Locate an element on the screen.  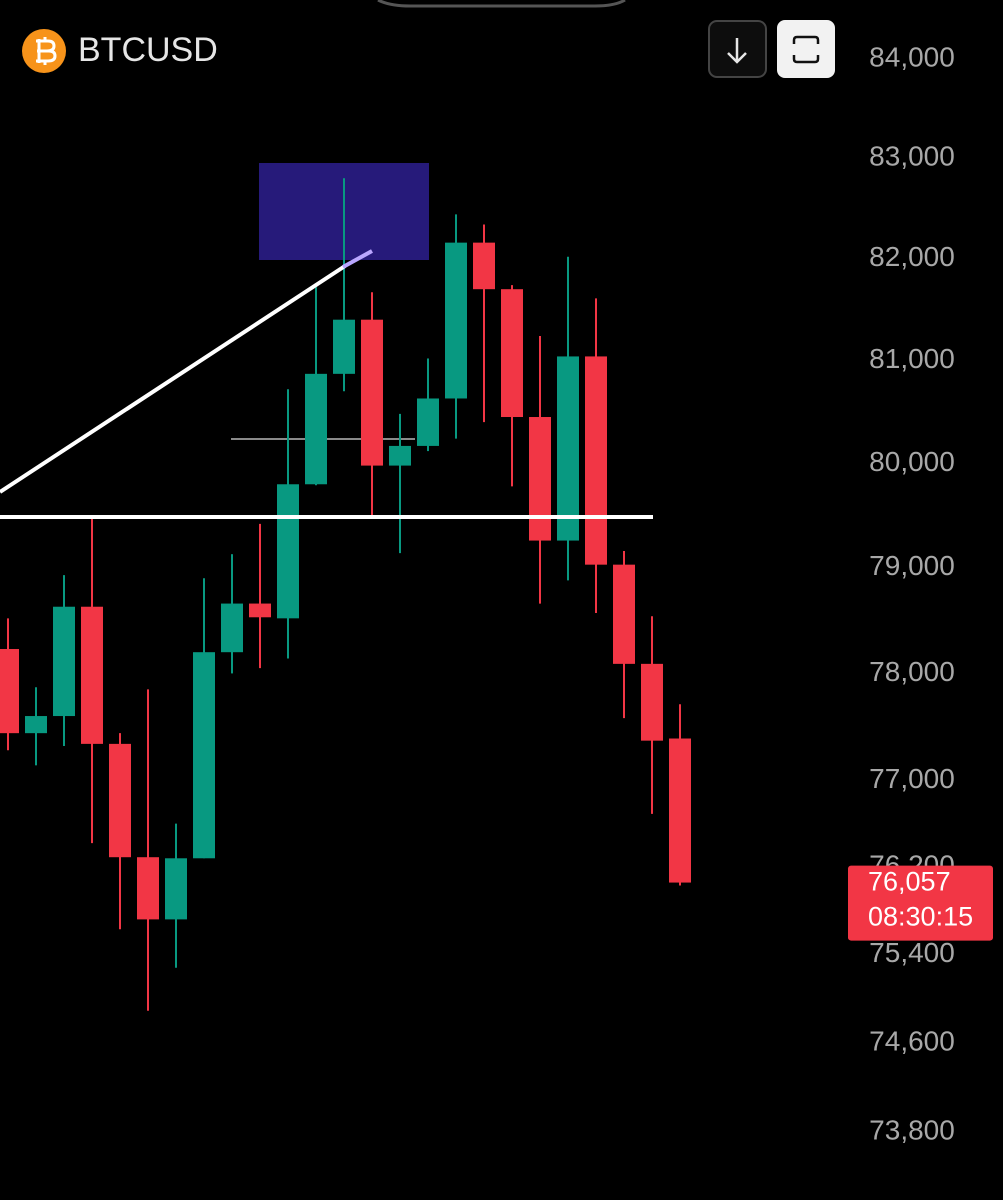
price-tag-value: 76,057 is located at coordinates (909, 882).